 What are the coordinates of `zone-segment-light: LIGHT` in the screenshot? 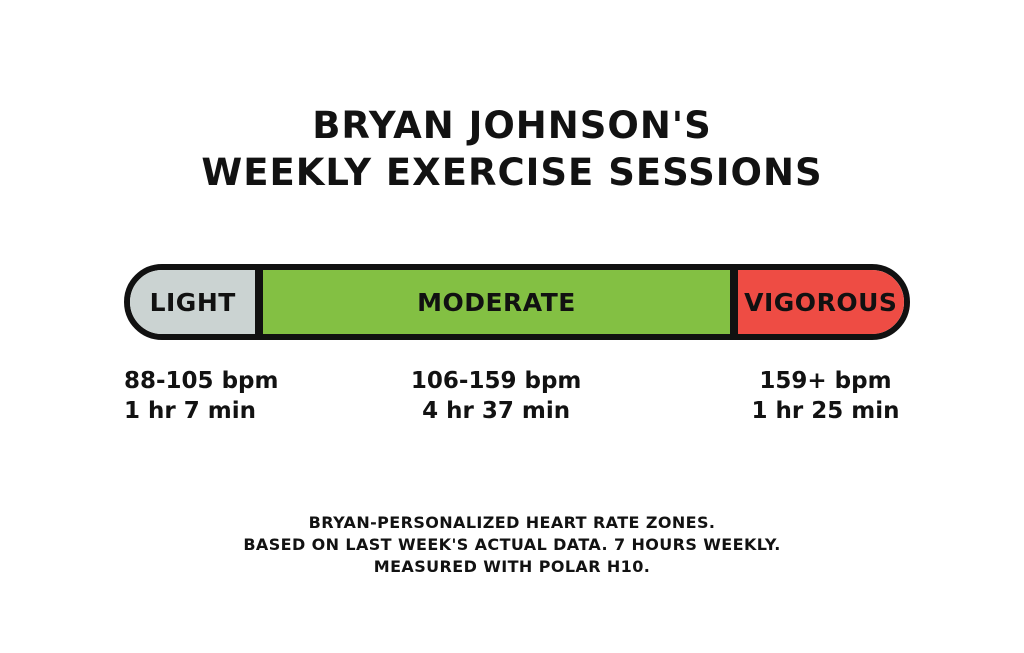 It's located at (193, 302).